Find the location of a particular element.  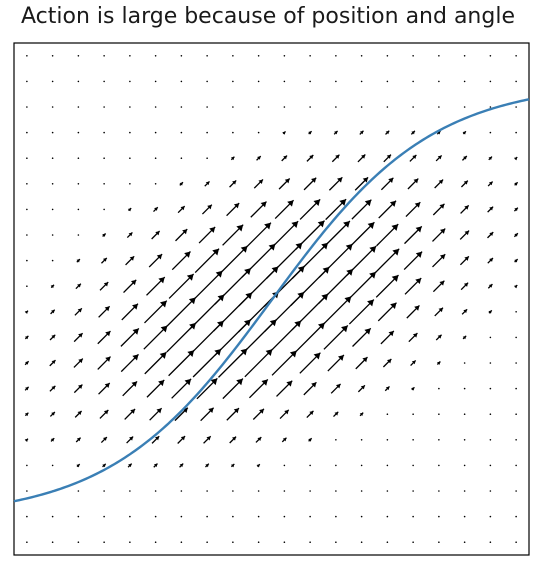

vector-shaft is located at coordinates (310, 337).